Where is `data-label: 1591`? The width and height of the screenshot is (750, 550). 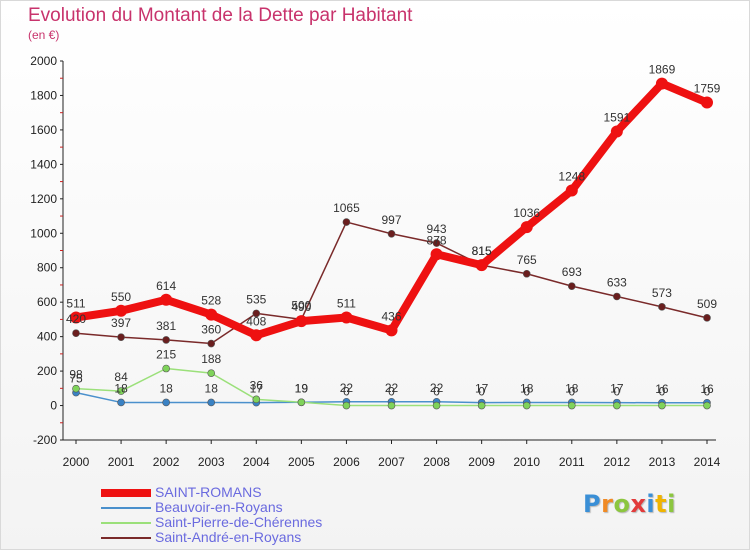 data-label: 1591 is located at coordinates (617, 117).